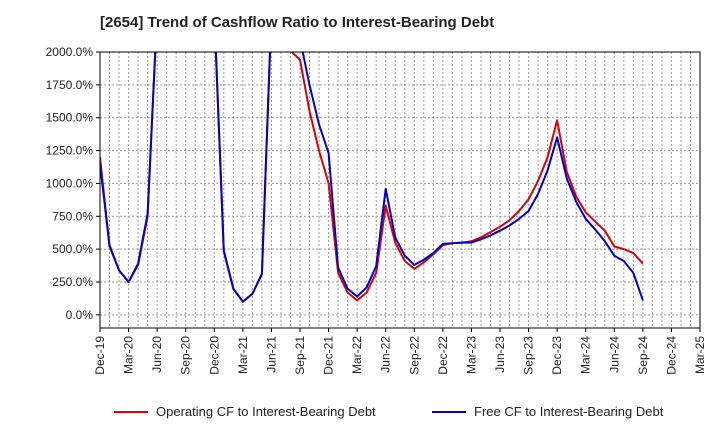 The height and width of the screenshot is (440, 720). I want to click on legend-item-operating-cf: Operating CF to Interest-Bearing Debt, so click(245, 411).